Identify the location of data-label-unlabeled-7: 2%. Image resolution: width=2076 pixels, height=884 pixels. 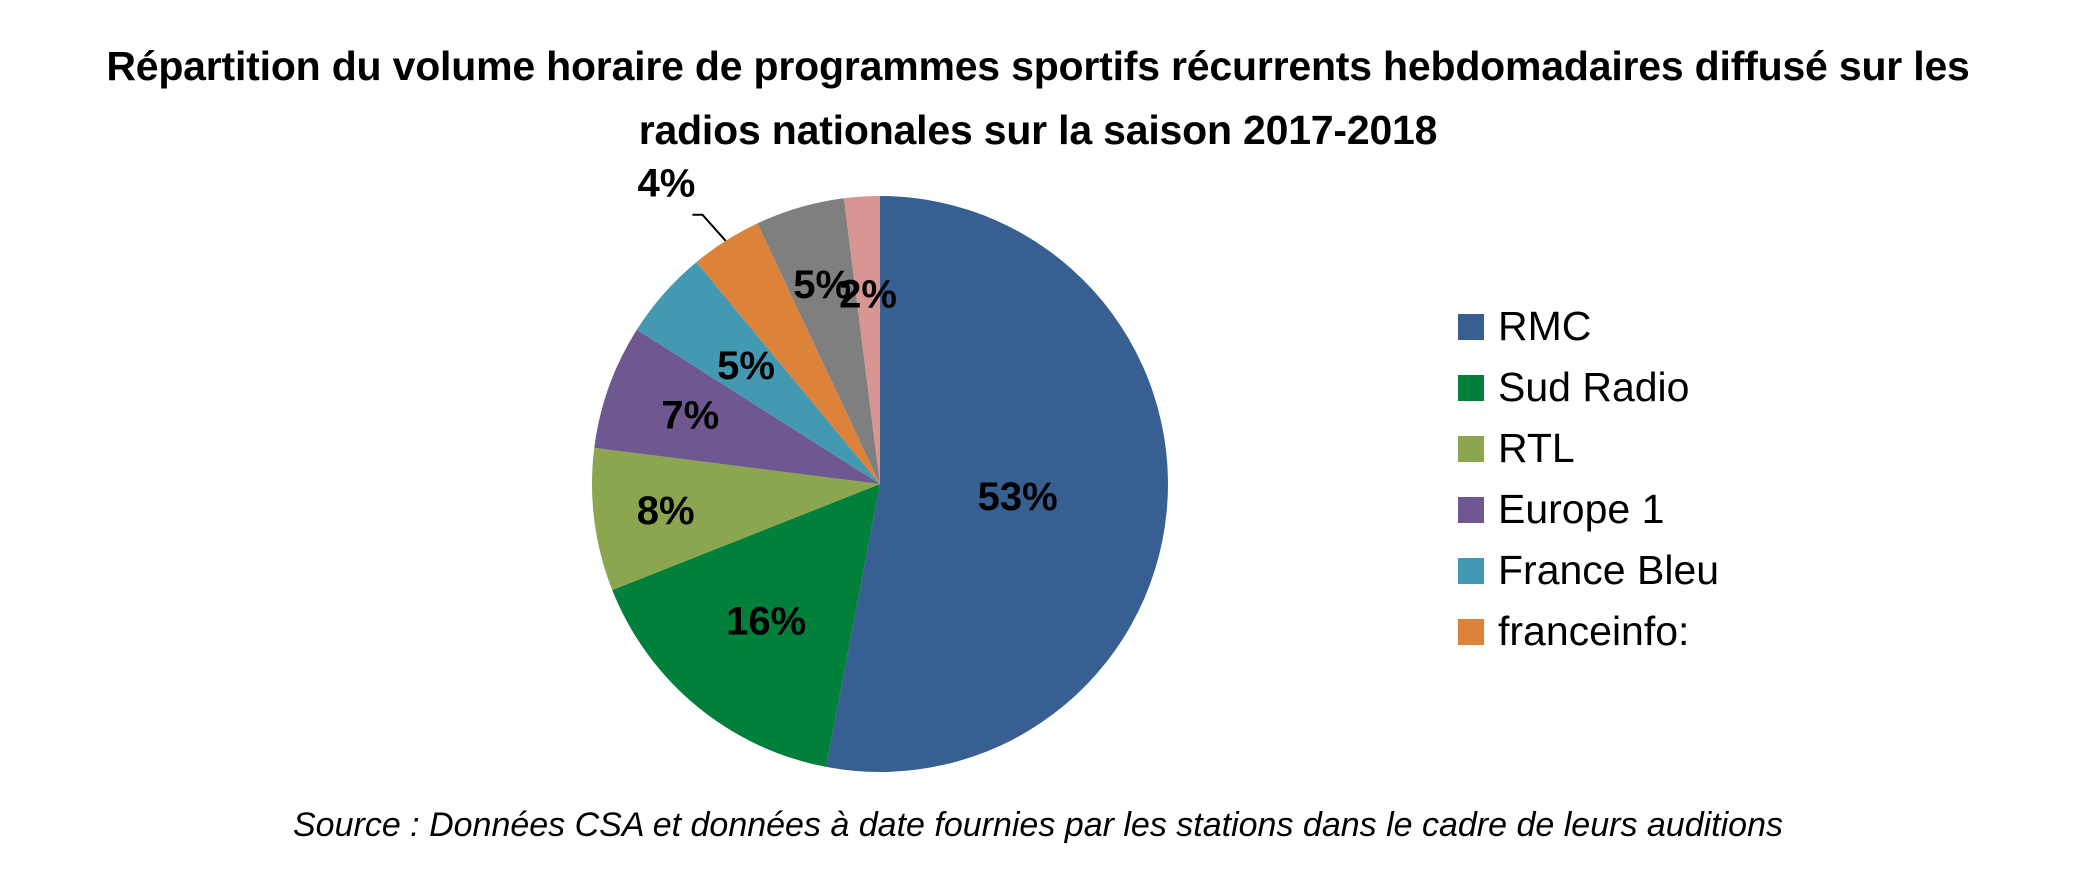
(868, 294).